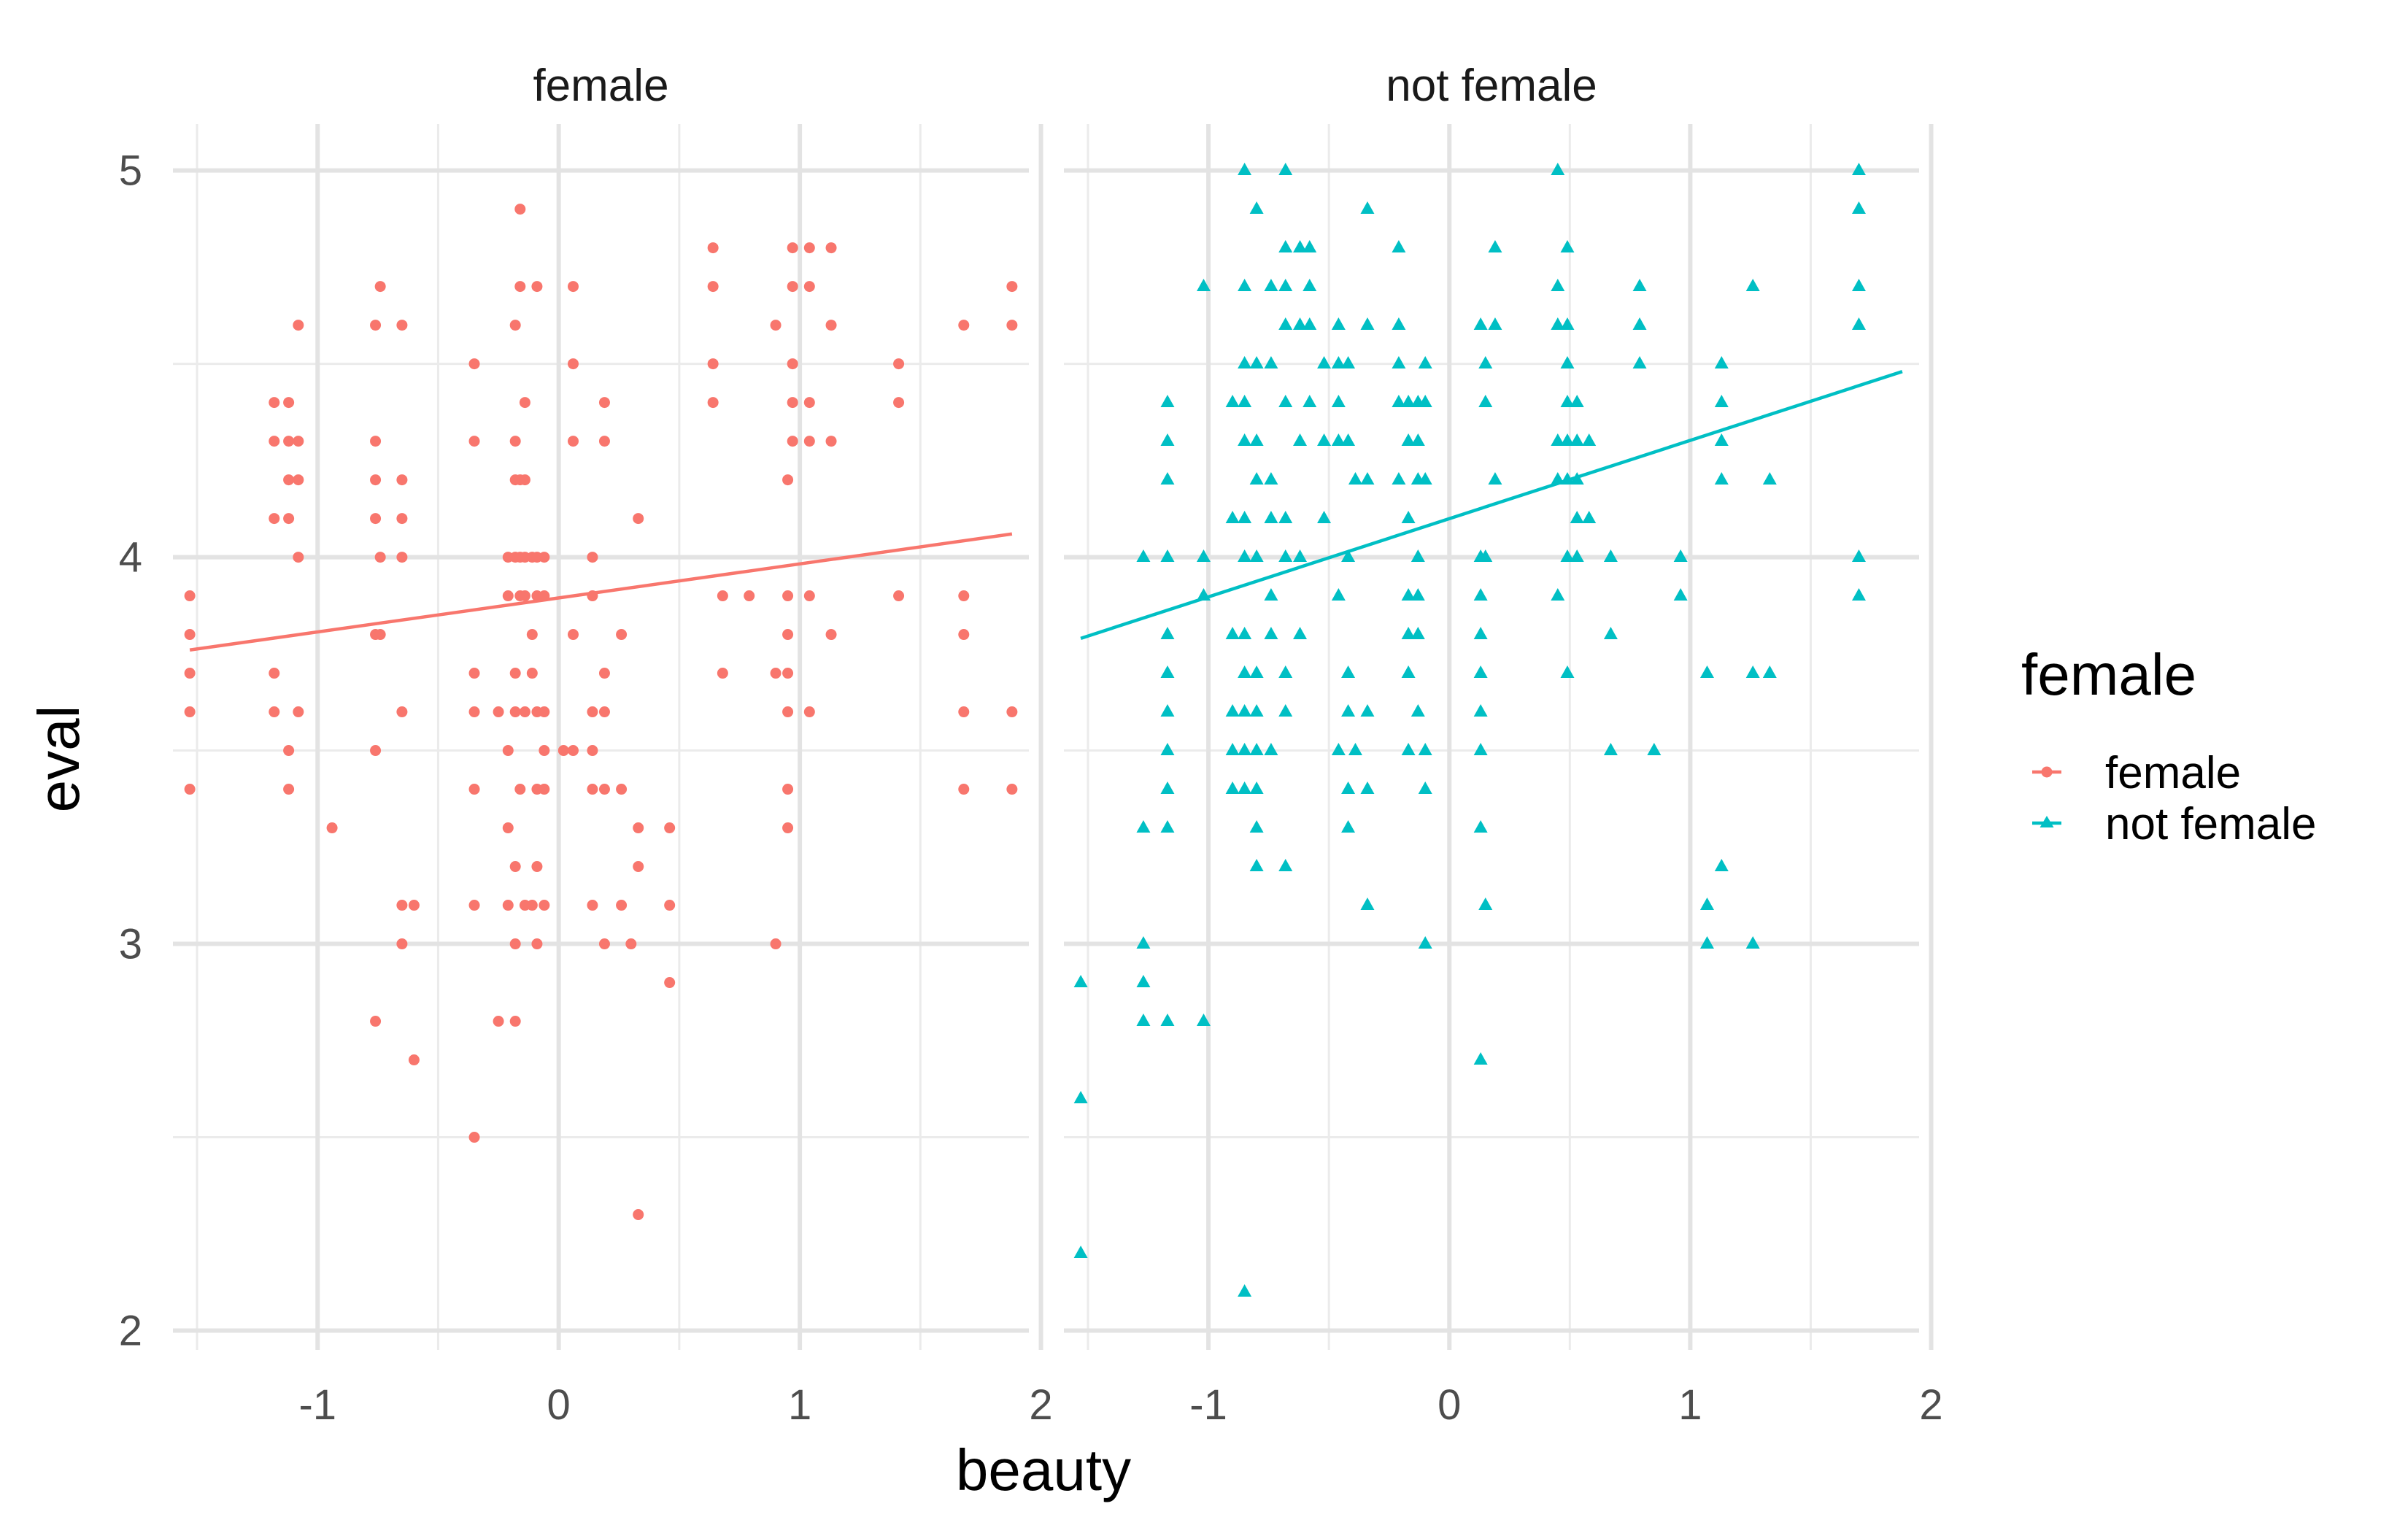 This screenshot has width=2408, height=1536. What do you see at coordinates (1930, 1405) in the screenshot?
I see `x-tick-label: 2` at bounding box center [1930, 1405].